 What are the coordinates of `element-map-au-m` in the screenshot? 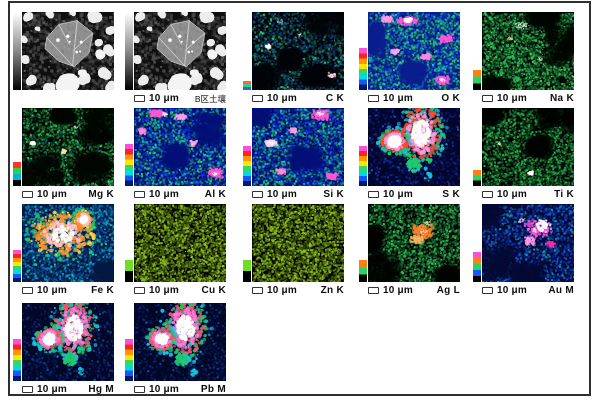 It's located at (528, 243).